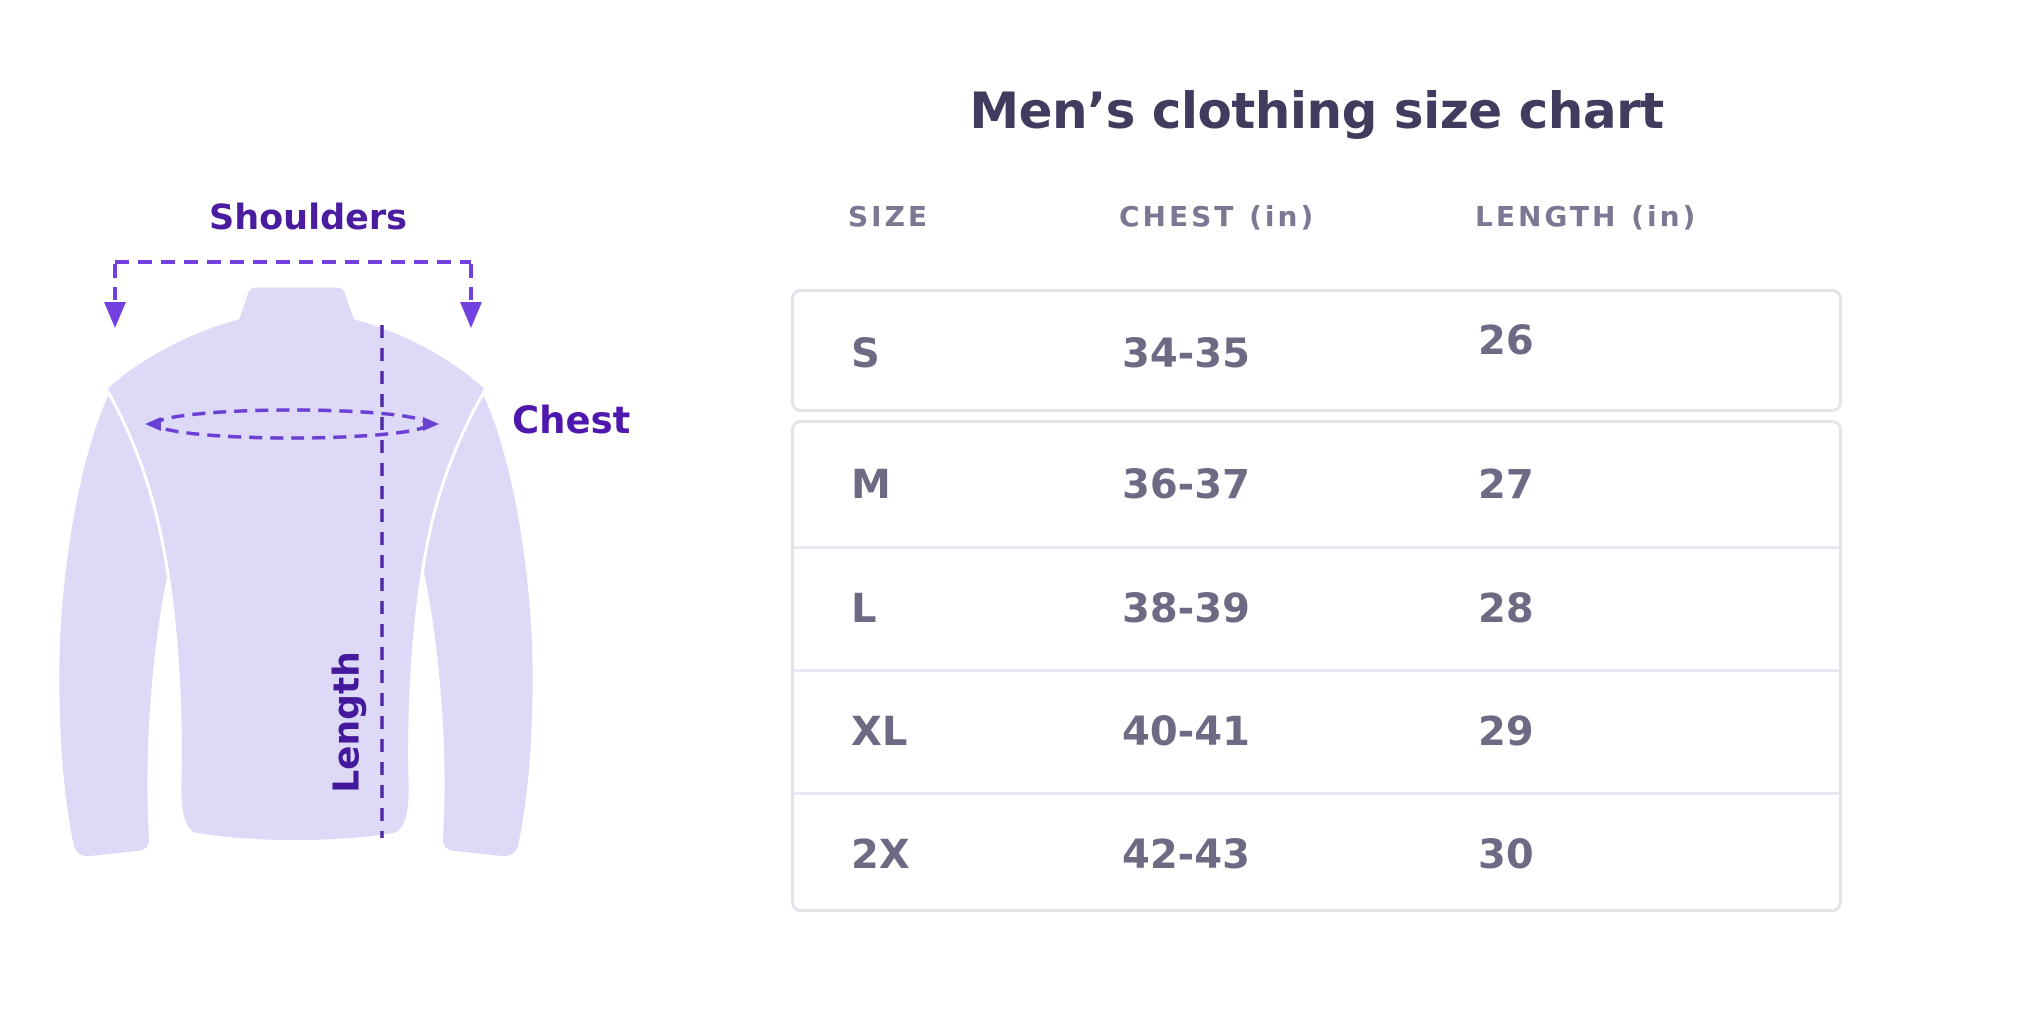  What do you see at coordinates (471, 315) in the screenshot?
I see `shoulders-arrow-right` at bounding box center [471, 315].